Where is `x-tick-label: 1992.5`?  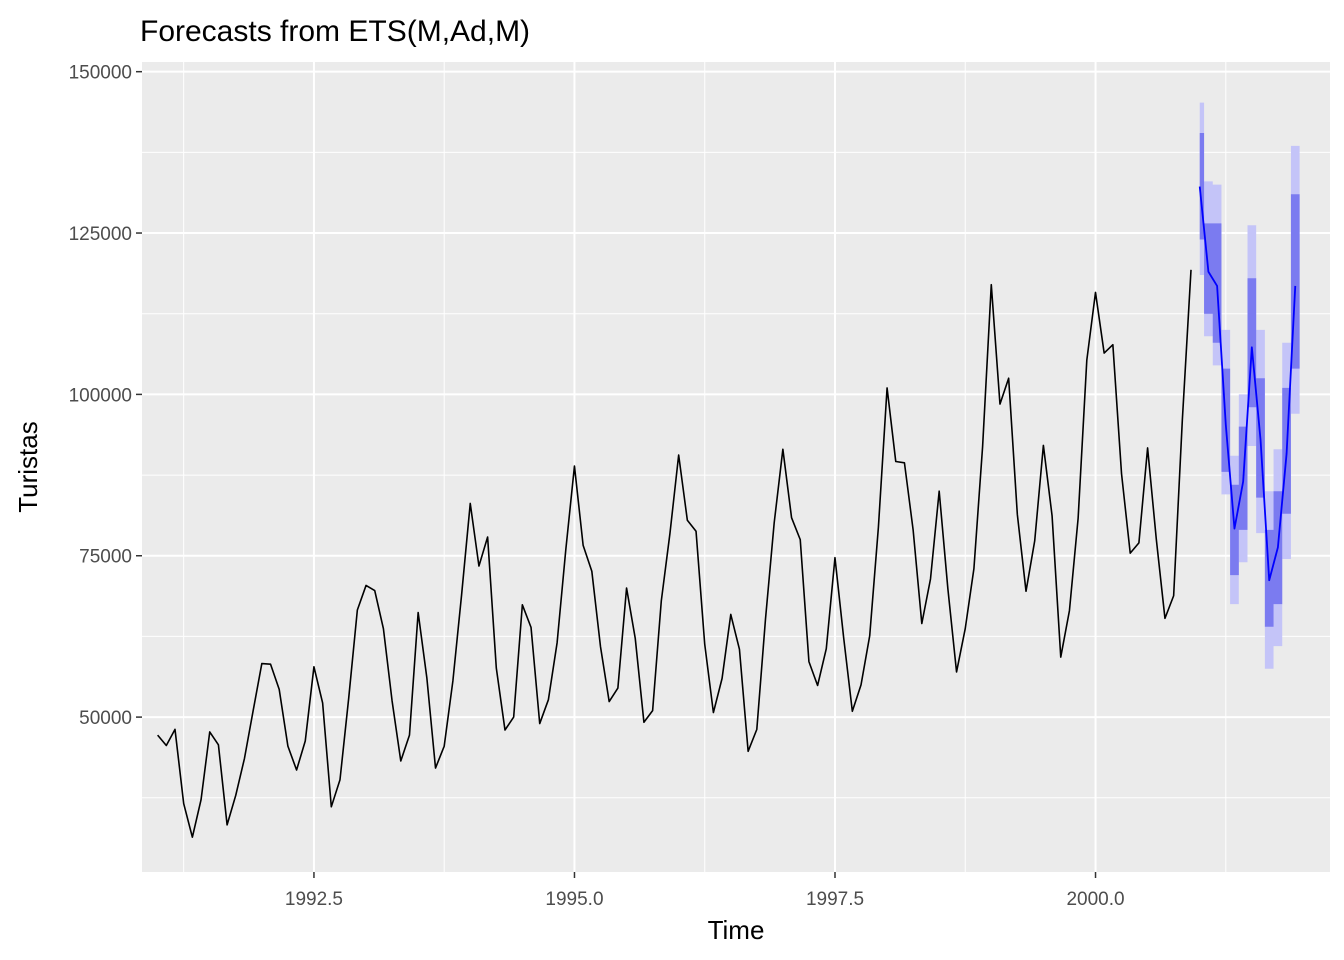 x-tick-label: 1992.5 is located at coordinates (314, 899).